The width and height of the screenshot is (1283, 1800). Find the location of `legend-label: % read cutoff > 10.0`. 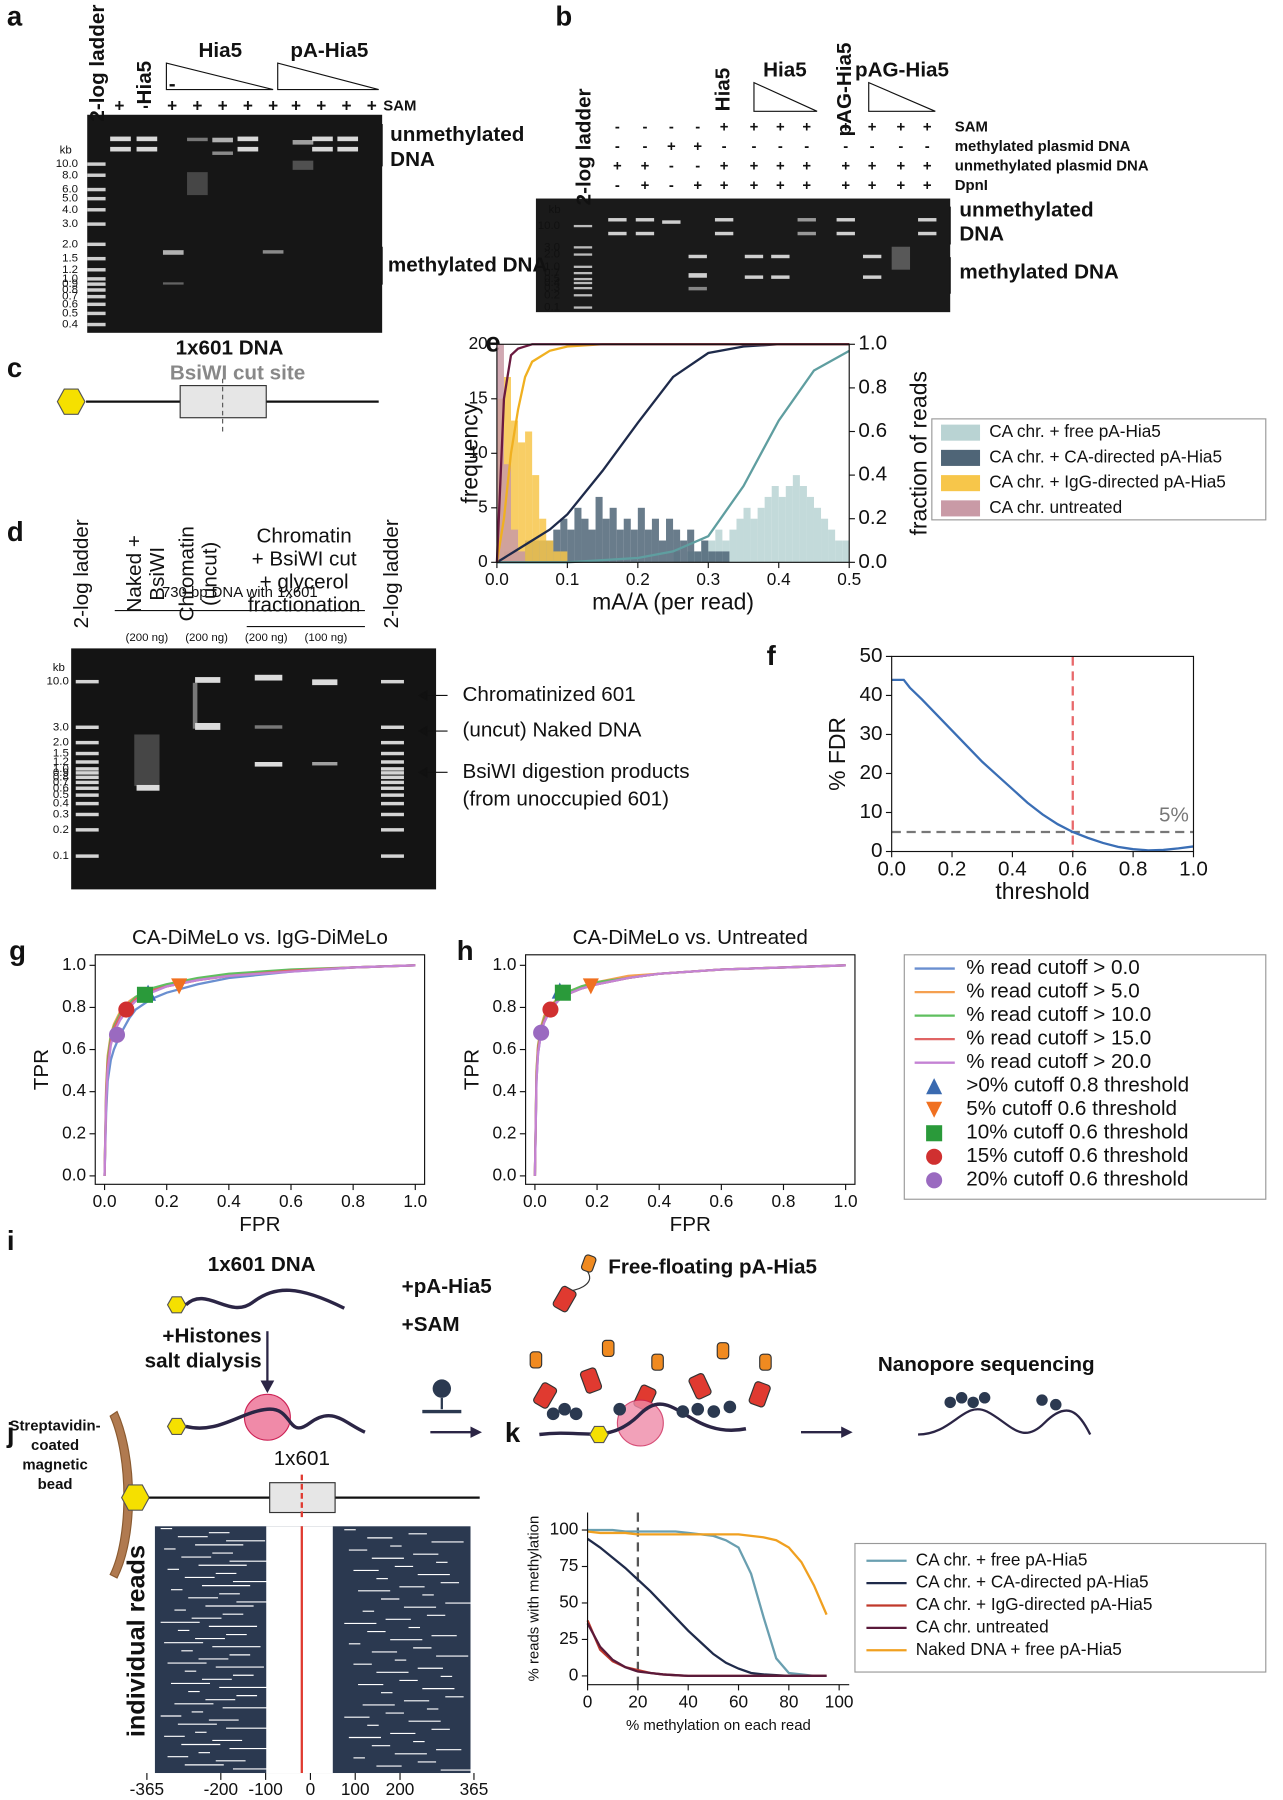

legend-label: % read cutoff > 10.0 is located at coordinates (1058, 1014).